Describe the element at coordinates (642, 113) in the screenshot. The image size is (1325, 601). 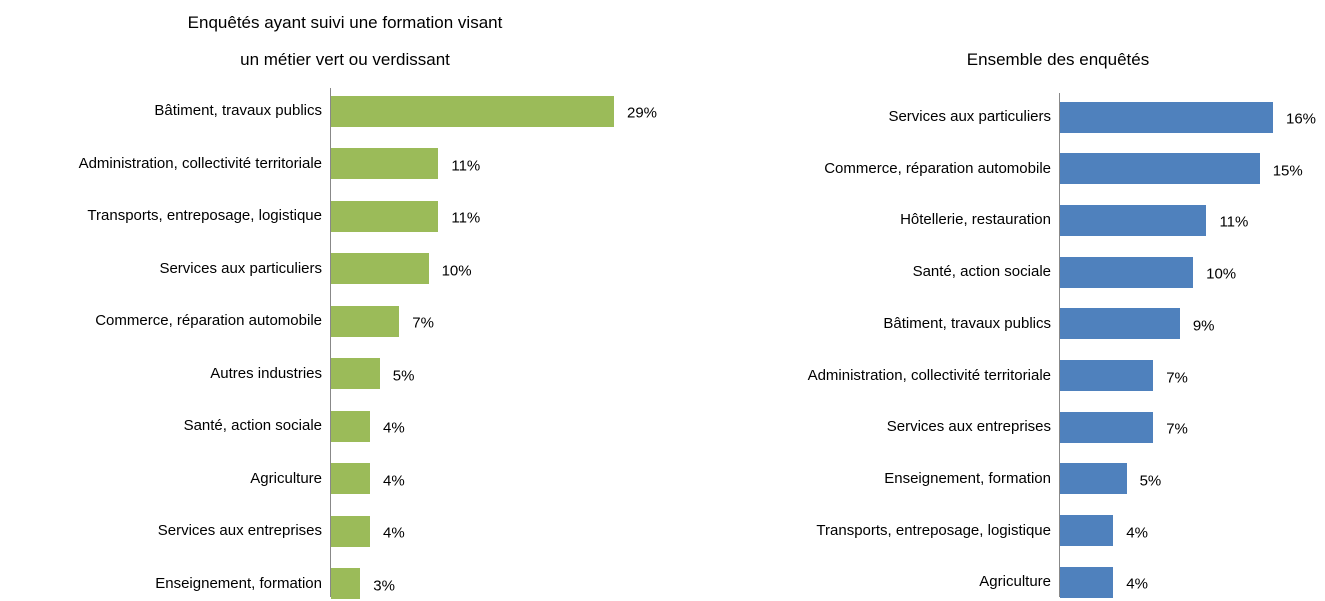
I see `value-label: 29%` at that location.